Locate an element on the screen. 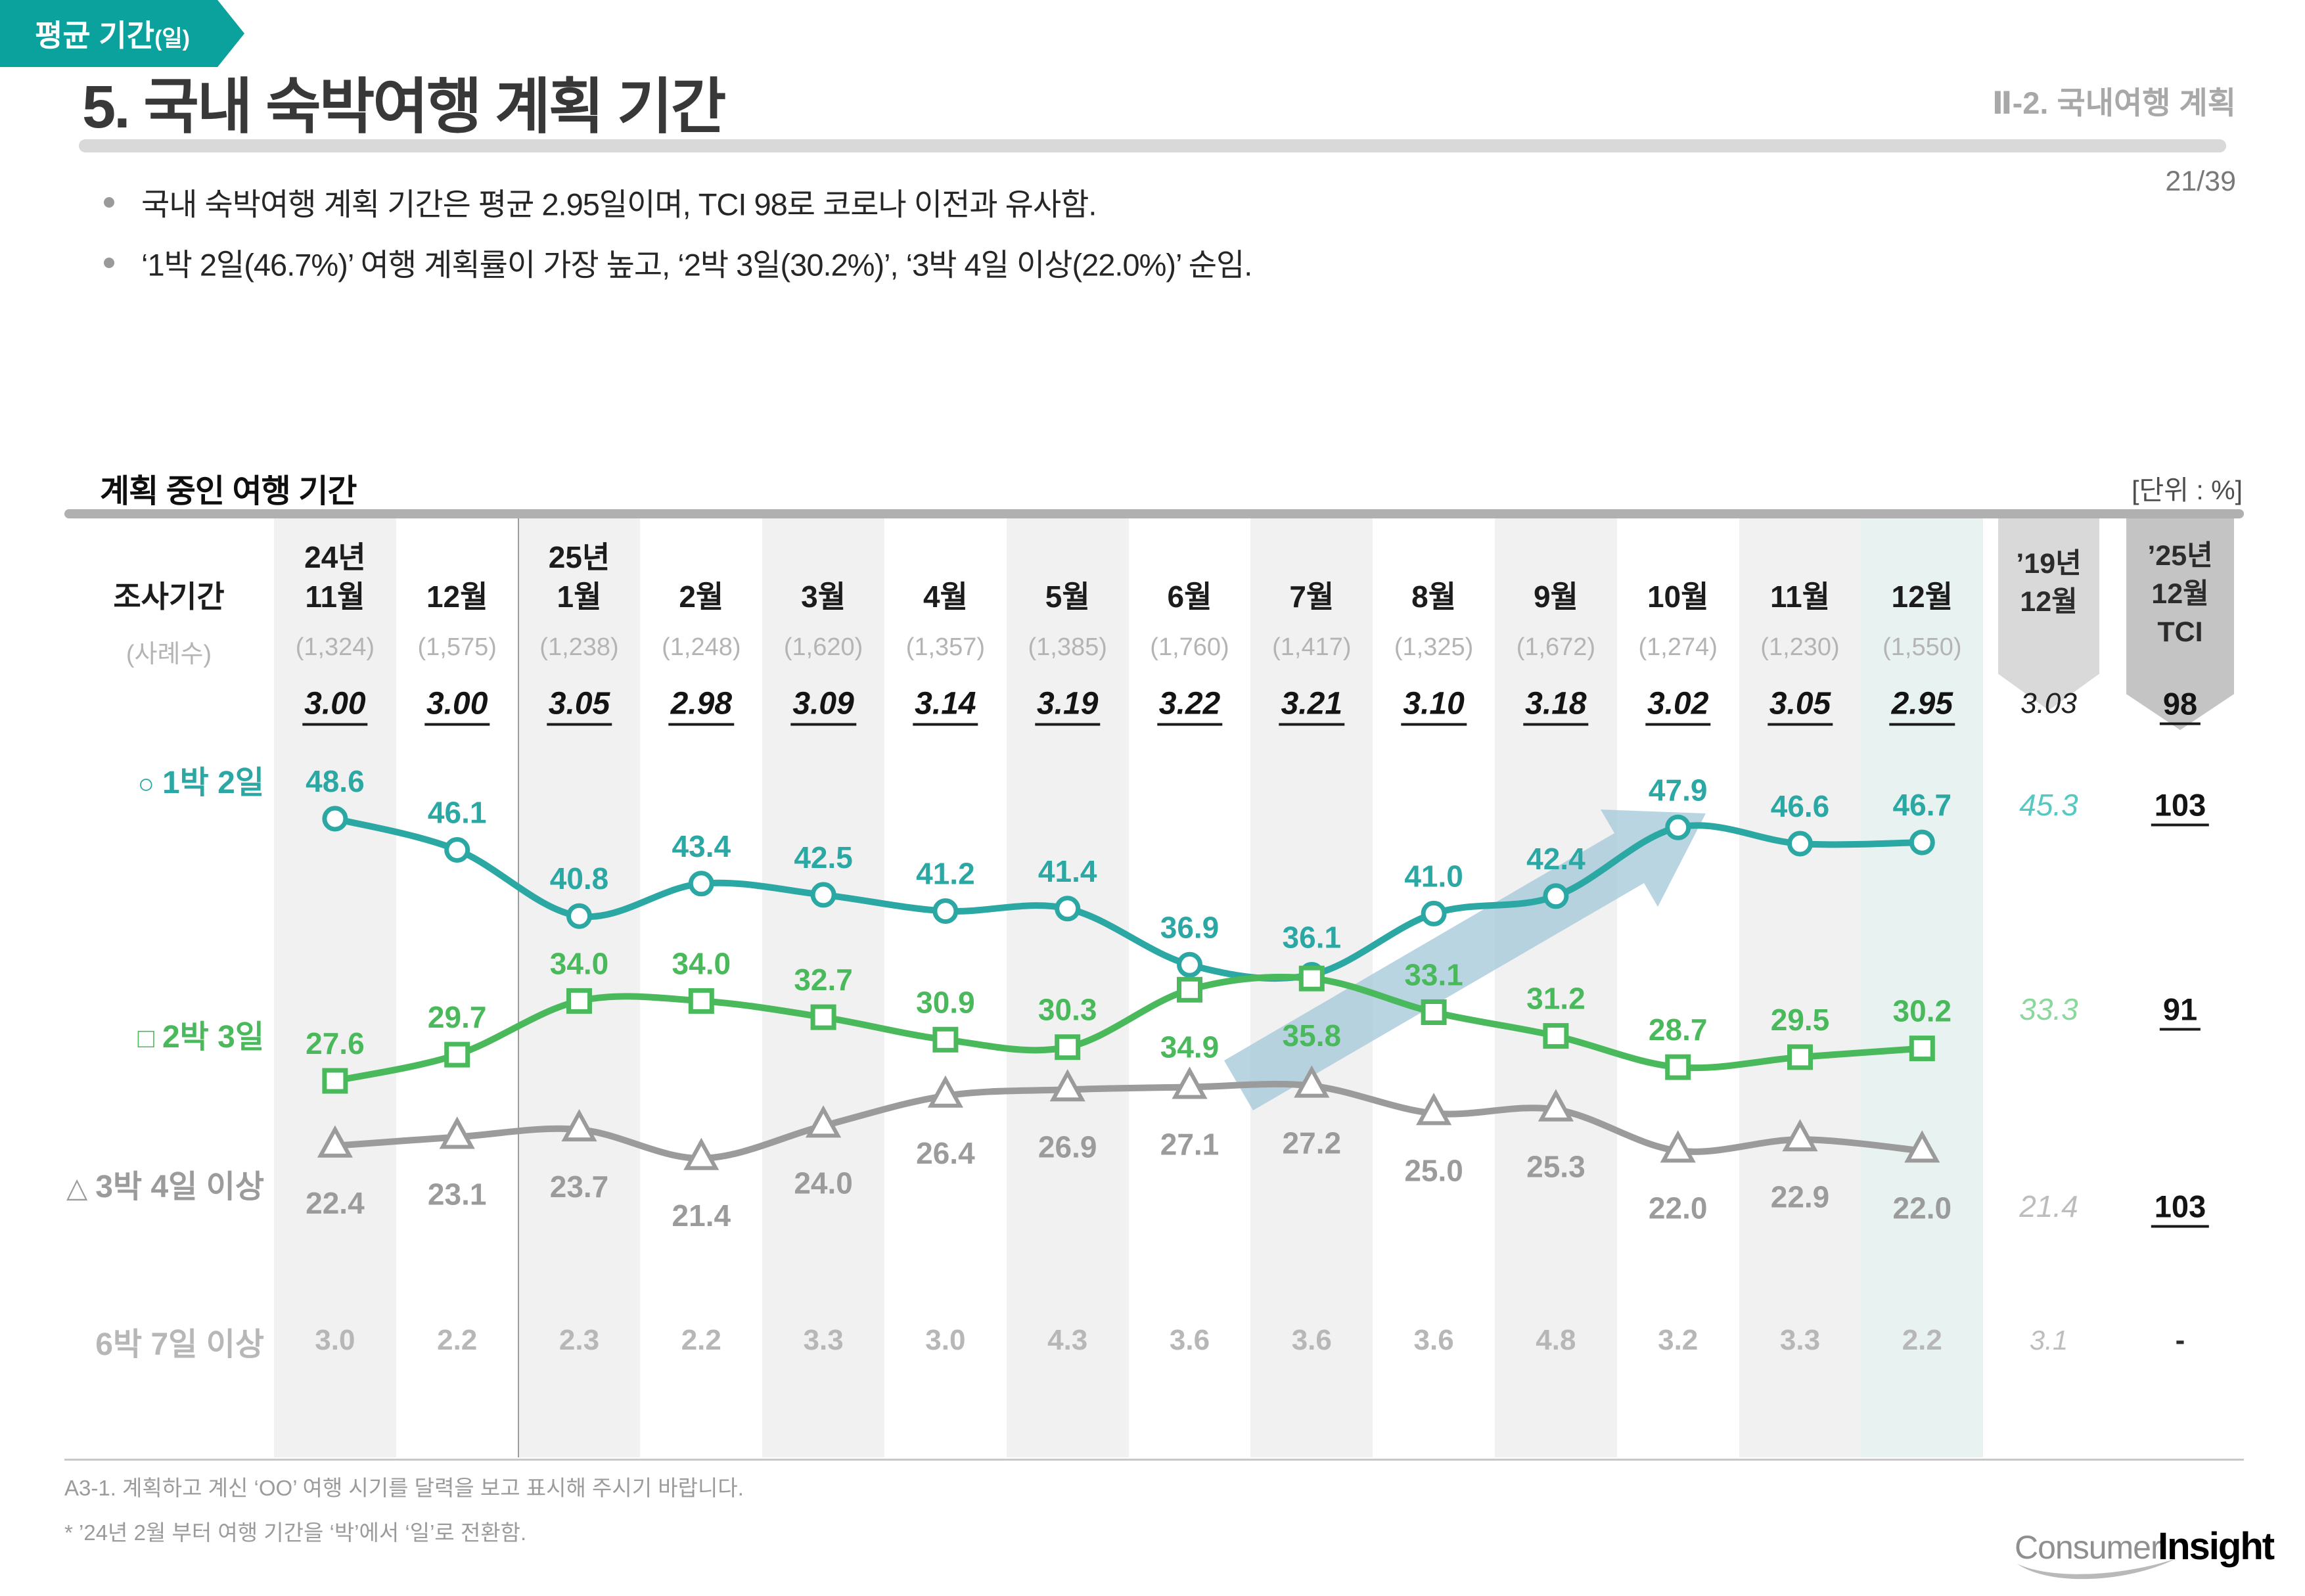  legend-triangle: △ 3박 4일 이상 is located at coordinates (165, 1187).